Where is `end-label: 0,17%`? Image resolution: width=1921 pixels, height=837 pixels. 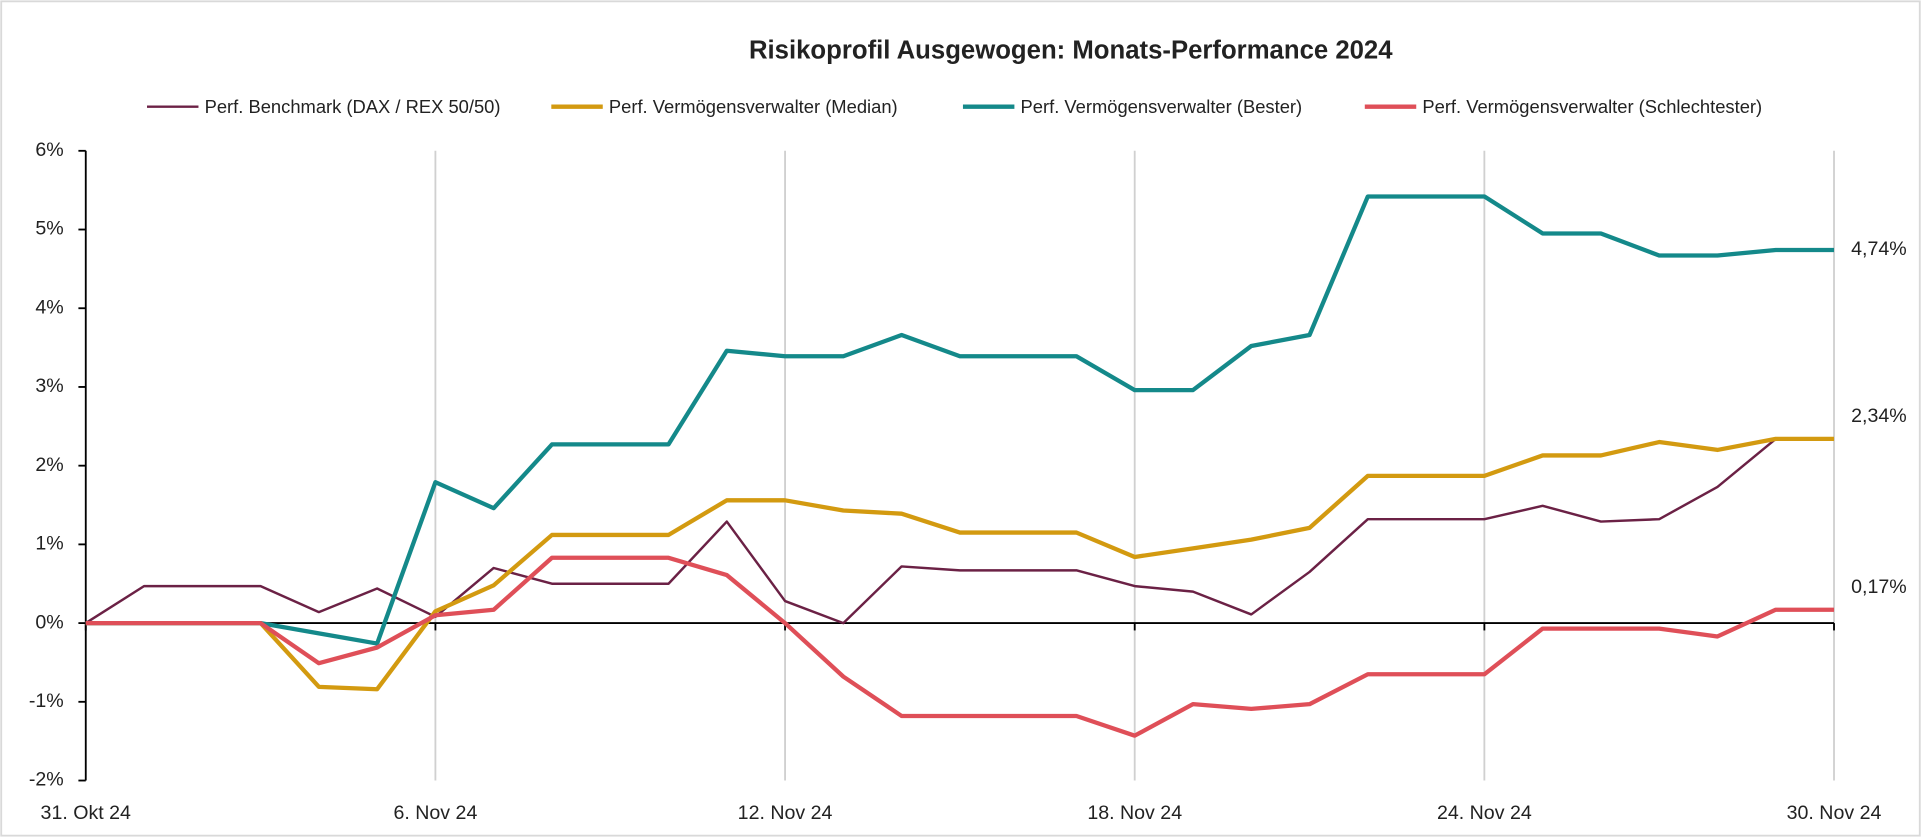
end-label: 0,17% is located at coordinates (1879, 587).